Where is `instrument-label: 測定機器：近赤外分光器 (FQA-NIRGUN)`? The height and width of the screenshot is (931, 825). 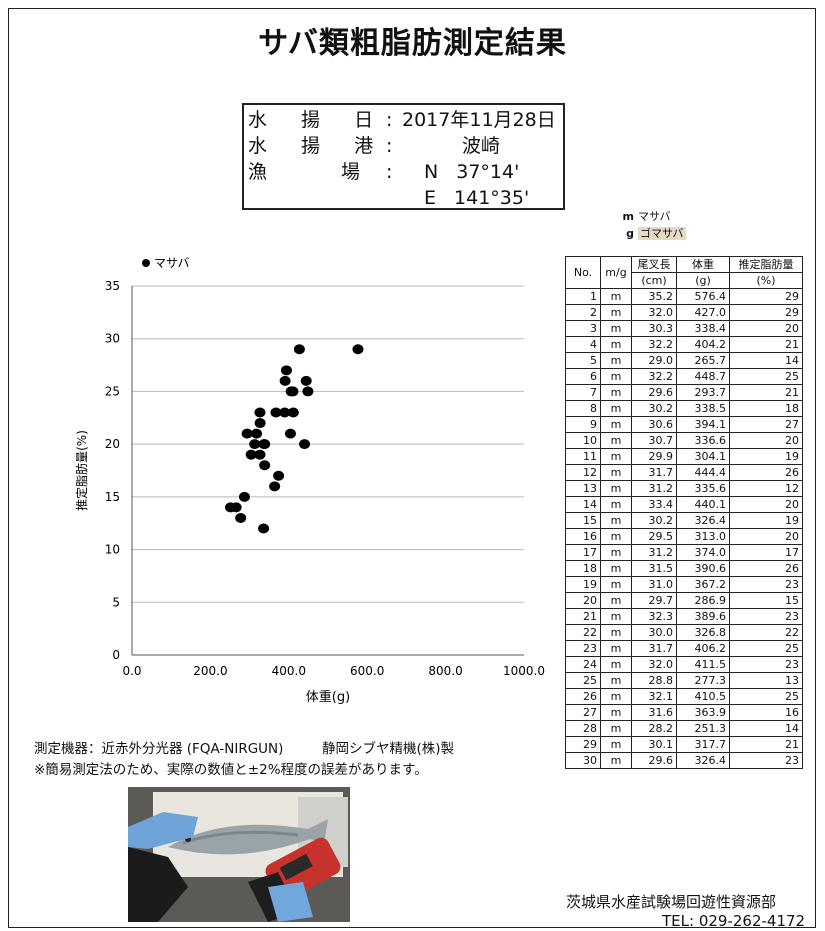
instrument-label: 測定機器：近赤外分光器 (FQA-NIRGUN) is located at coordinates (159, 749).